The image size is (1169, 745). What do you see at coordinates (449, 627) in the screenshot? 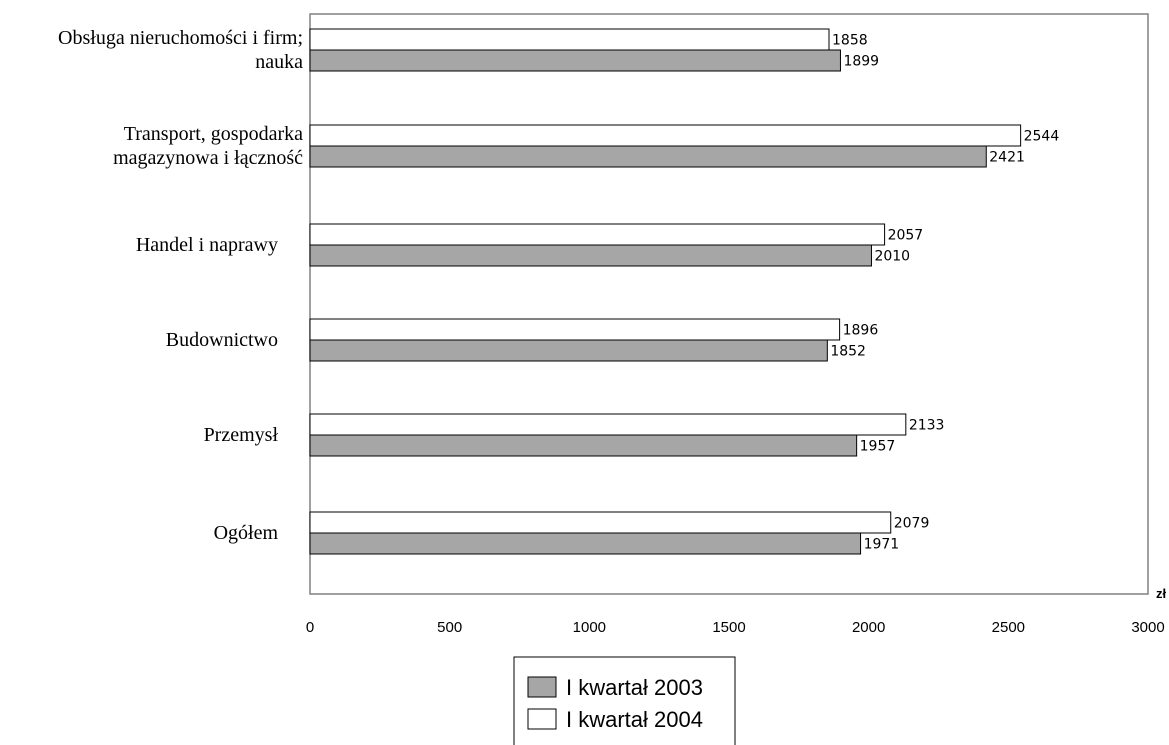
I see `x-tick-label: 500` at bounding box center [449, 627].